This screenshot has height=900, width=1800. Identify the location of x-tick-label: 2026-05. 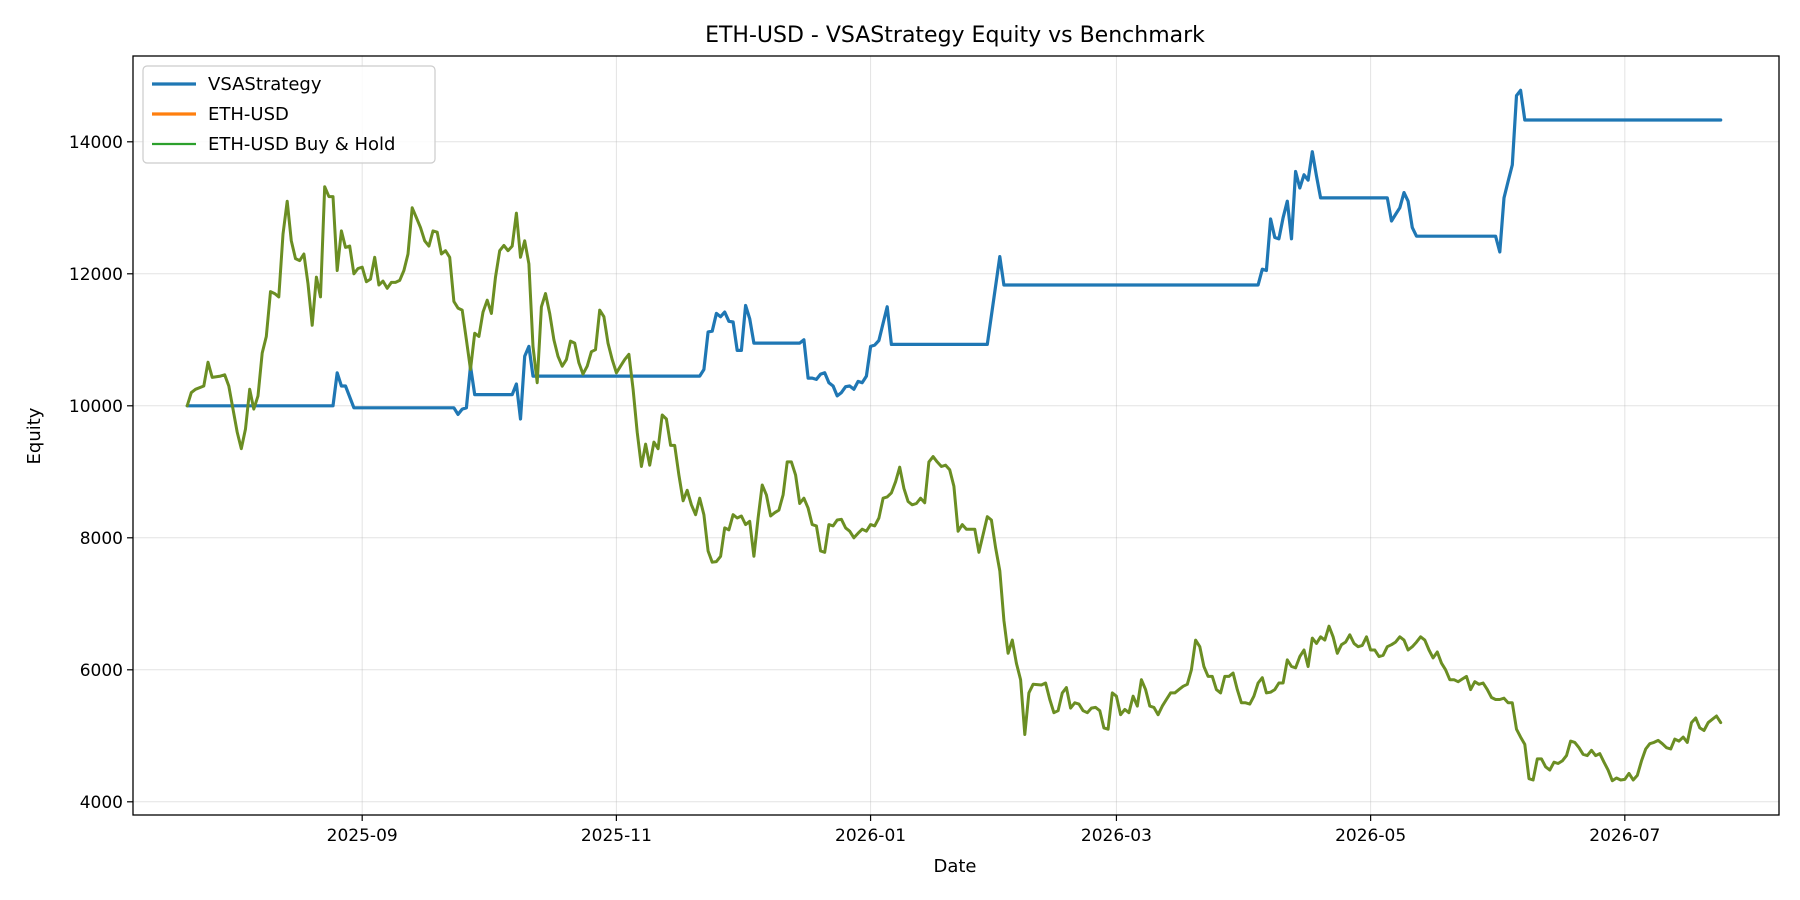
(1370, 836).